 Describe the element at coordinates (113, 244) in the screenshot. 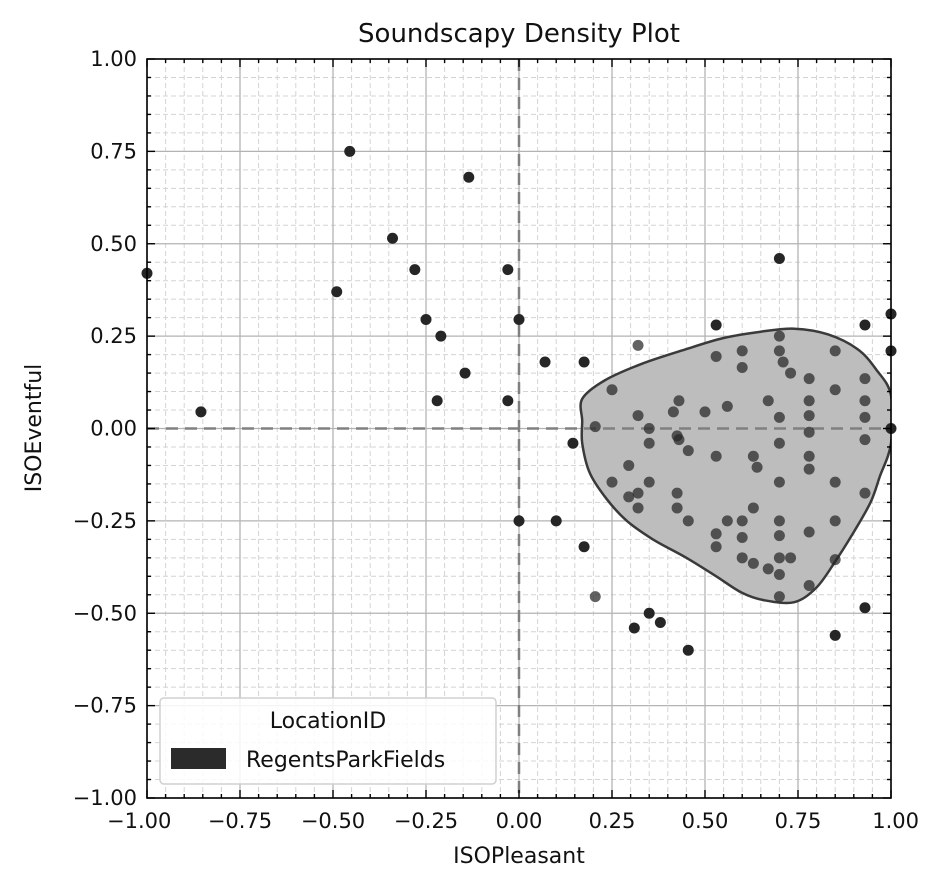

I see `y-tick-label: 0.50` at that location.